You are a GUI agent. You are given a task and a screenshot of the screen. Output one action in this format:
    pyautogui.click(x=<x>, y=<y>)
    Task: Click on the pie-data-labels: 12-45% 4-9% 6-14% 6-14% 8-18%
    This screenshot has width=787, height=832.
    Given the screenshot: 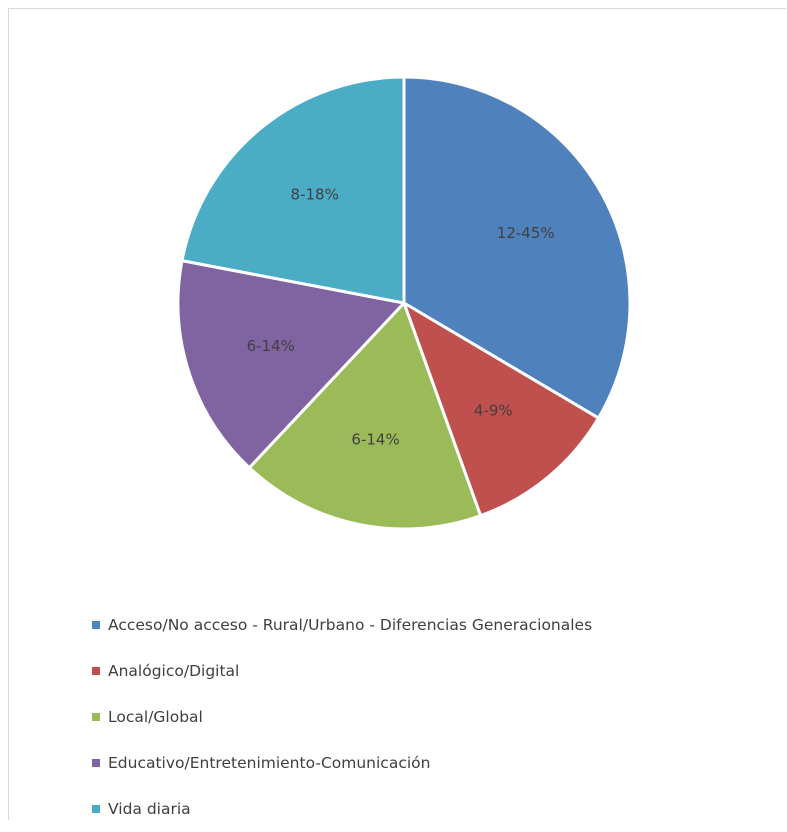 What is the action you would take?
    pyautogui.click(x=401, y=317)
    